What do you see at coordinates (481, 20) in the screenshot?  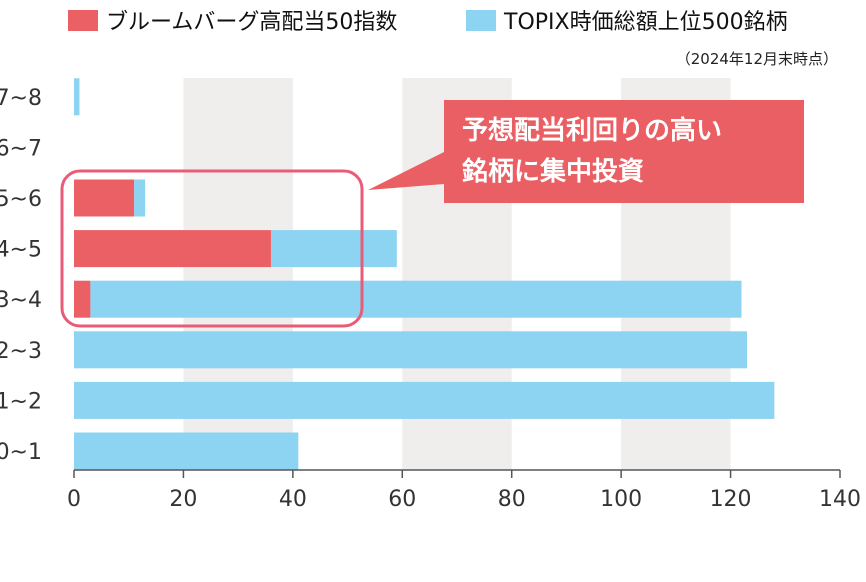 I see `legend-swatch-topix` at bounding box center [481, 20].